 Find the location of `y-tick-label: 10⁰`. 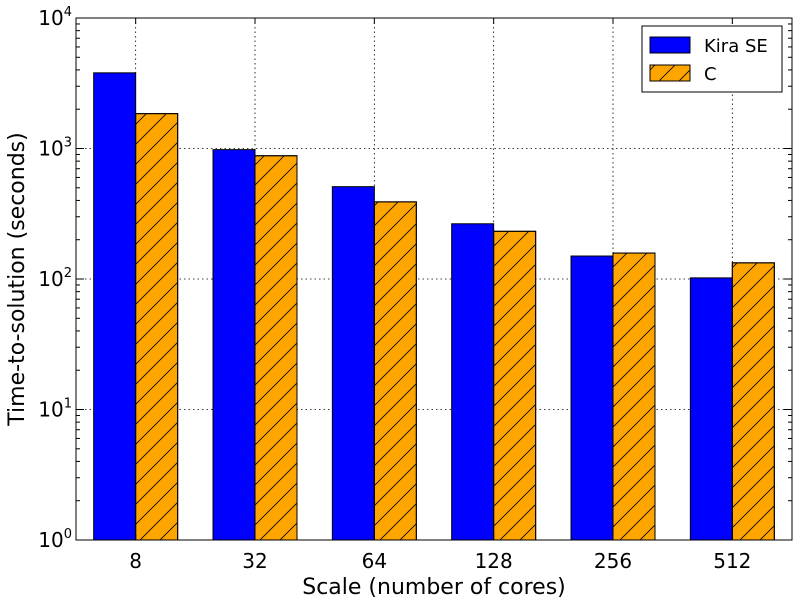

y-tick-label: 10⁰ is located at coordinates (55, 539).